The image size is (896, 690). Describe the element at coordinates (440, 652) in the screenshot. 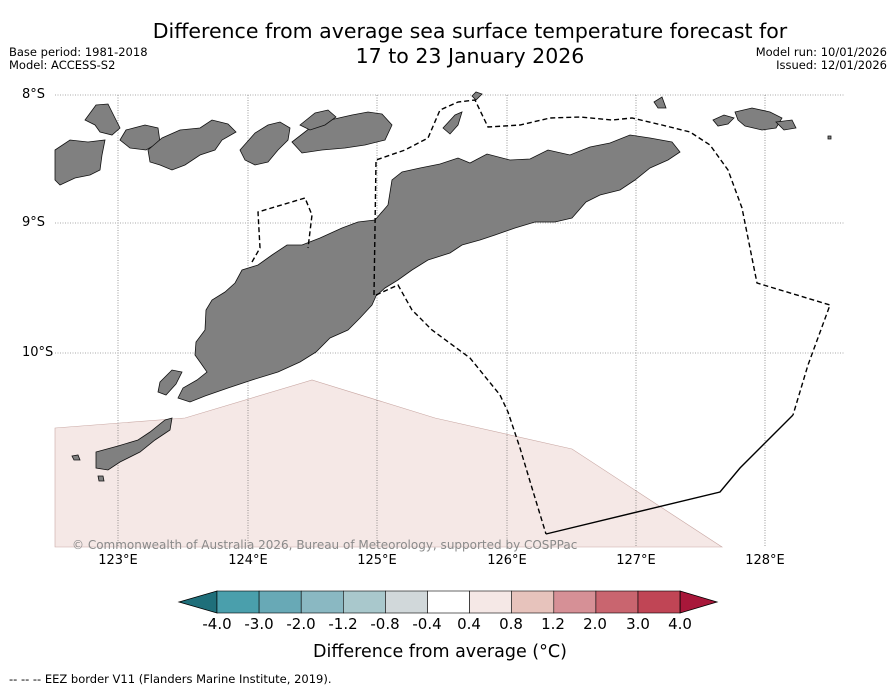

I see `colorbar-label: Difference from average (°C)` at that location.